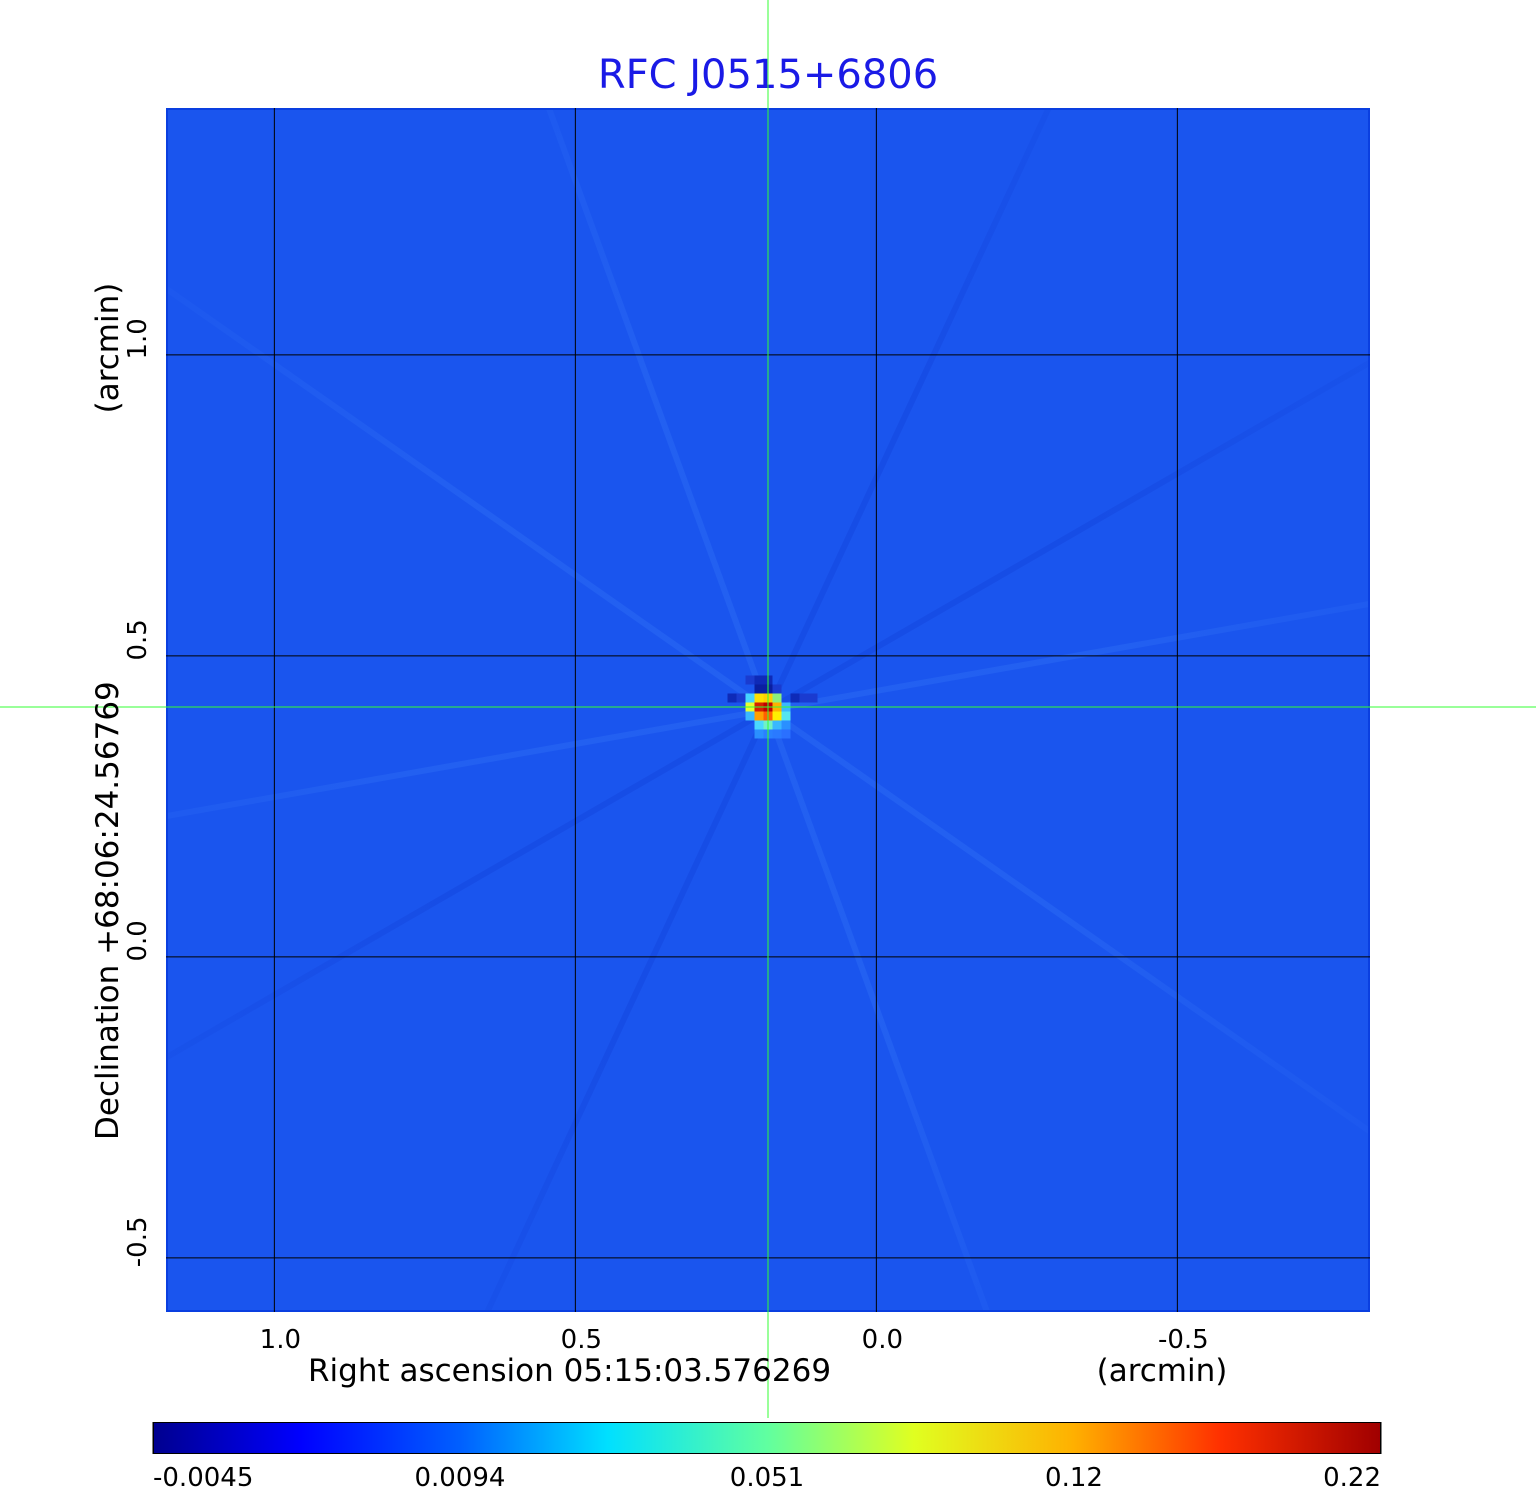 The height and width of the screenshot is (1511, 1536). What do you see at coordinates (569, 1371) in the screenshot?
I see `x-axis-label: Right ascension 05:15:03.576269` at bounding box center [569, 1371].